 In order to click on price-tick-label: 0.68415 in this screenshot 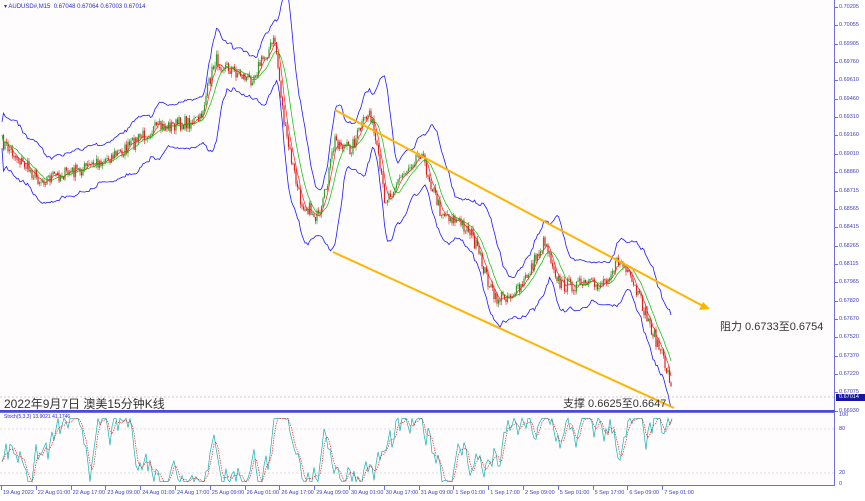, I will do `click(849, 227)`.